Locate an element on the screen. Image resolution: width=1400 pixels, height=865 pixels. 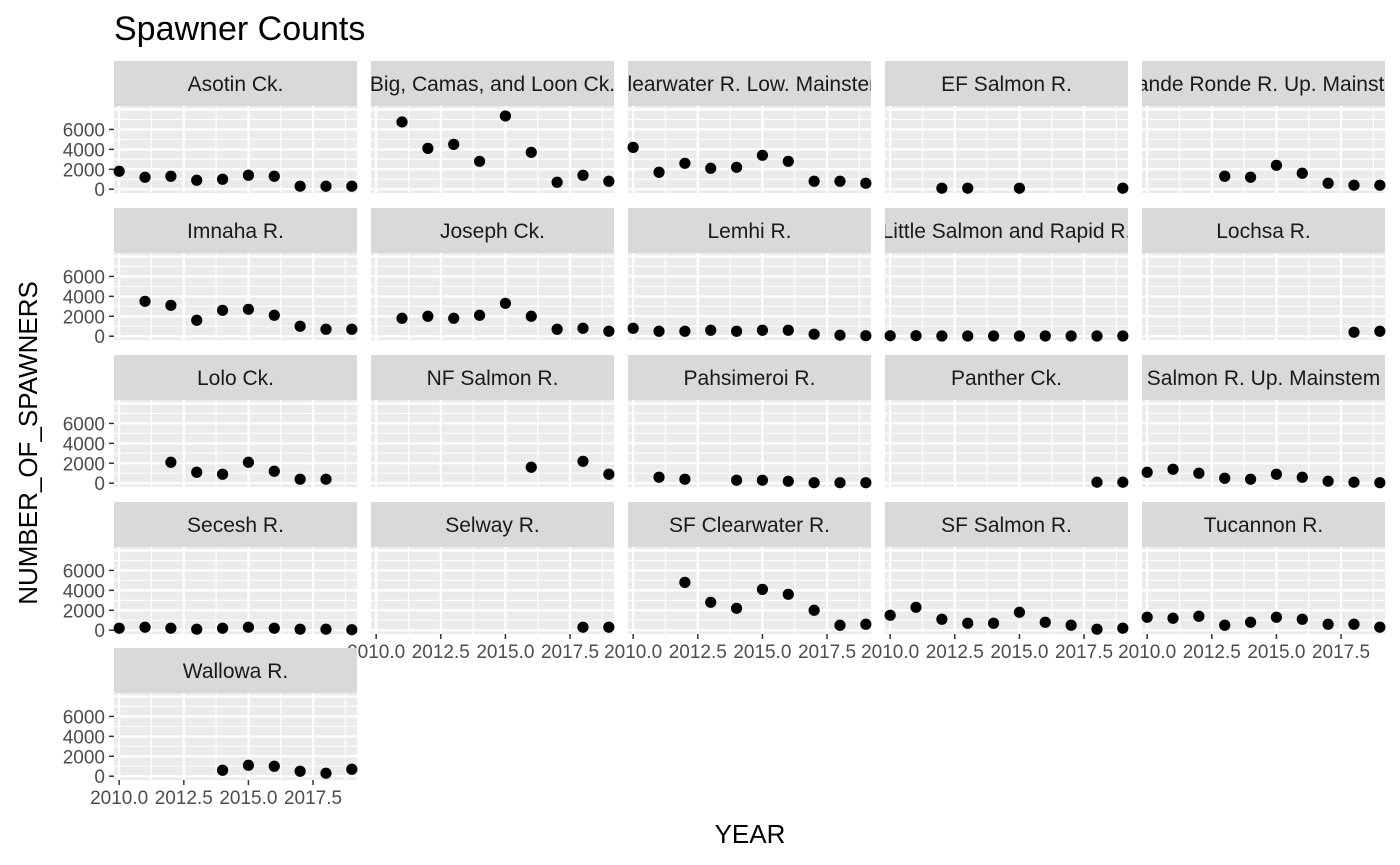
facet-panel: Pahsimeroi R. is located at coordinates (750, 422).